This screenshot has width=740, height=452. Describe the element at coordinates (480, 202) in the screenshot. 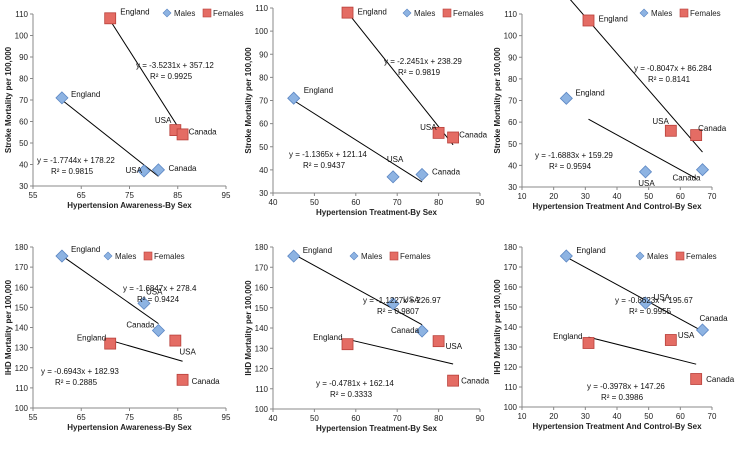

I see `x-tick-label: 90` at that location.